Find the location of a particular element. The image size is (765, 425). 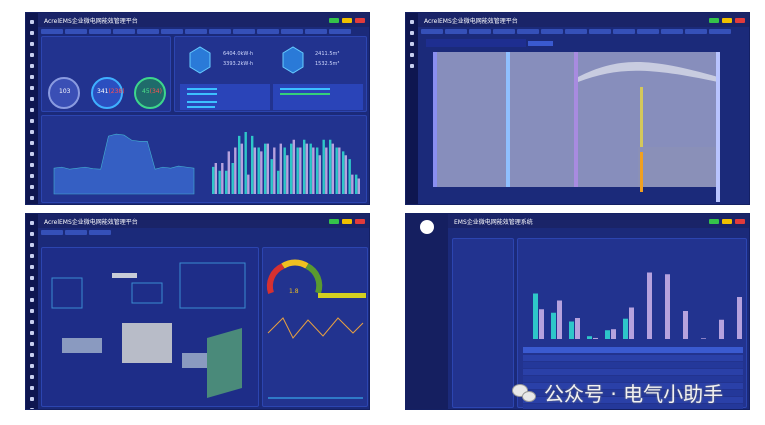

trend-charts is located at coordinates (206, 163).